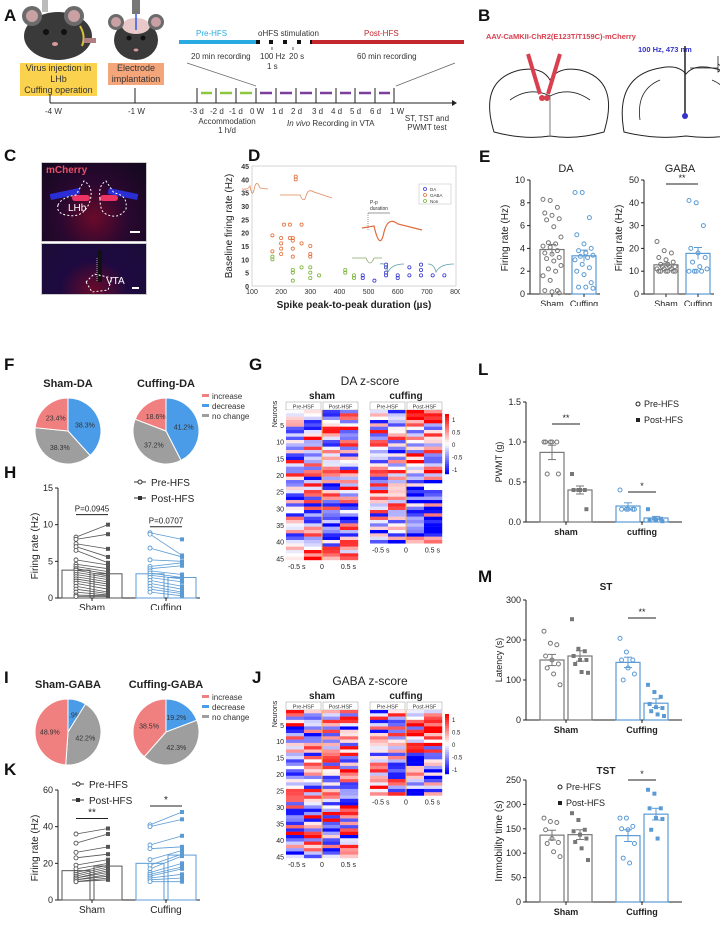 This screenshot has width=720, height=928. Describe the element at coordinates (405, 396) in the screenshot. I see `group-label-cuffing: cuffing` at that location.